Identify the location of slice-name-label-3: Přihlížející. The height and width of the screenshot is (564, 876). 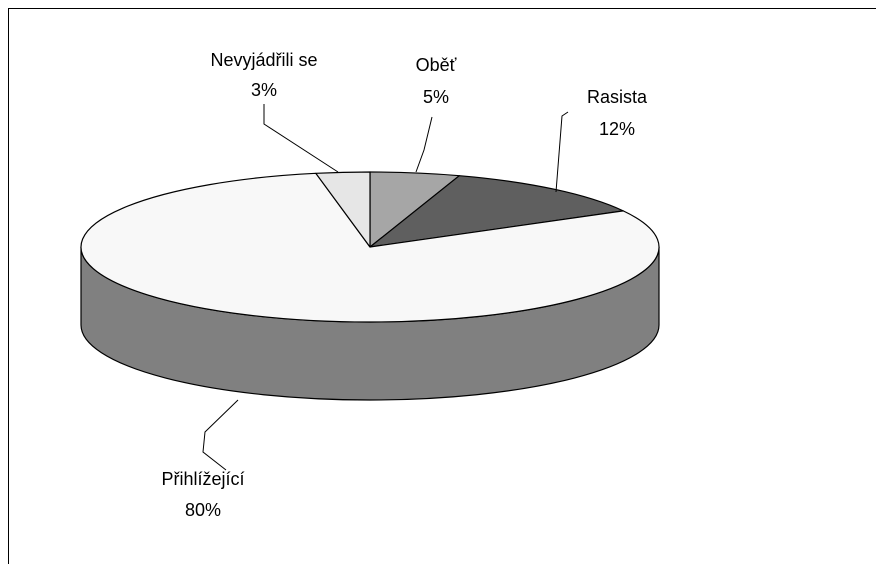
(202, 479).